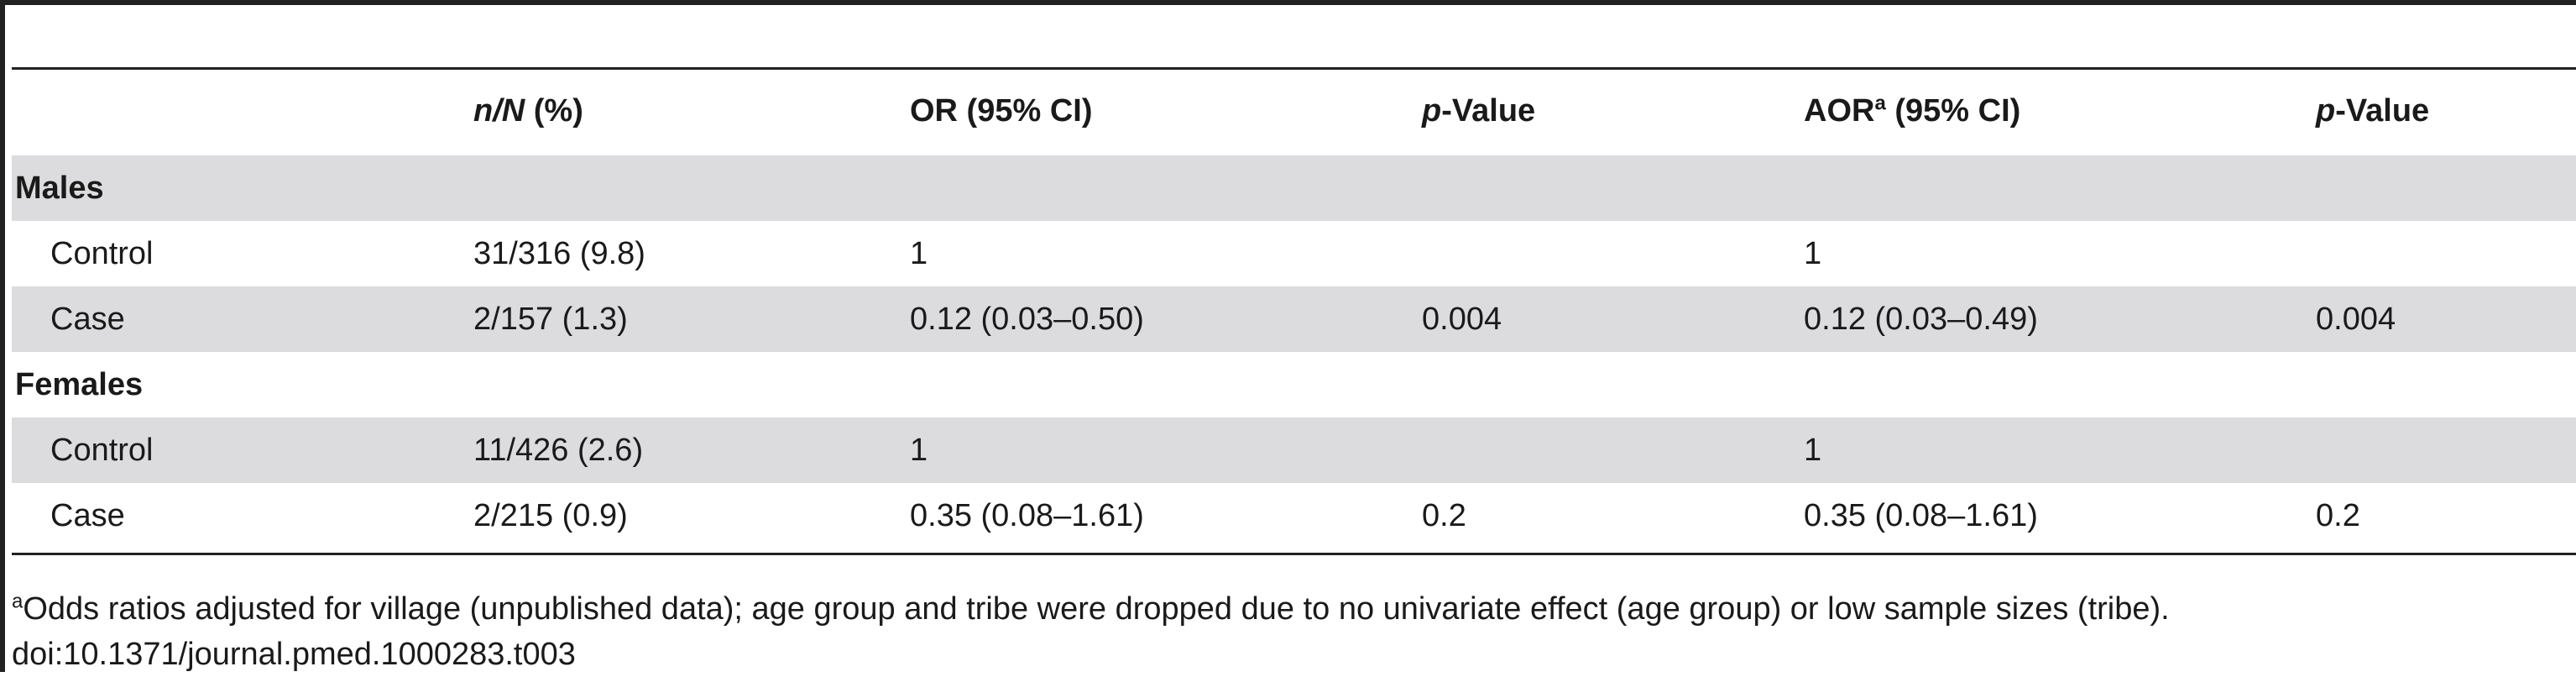  Describe the element at coordinates (294, 654) in the screenshot. I see `doi-text: doi:10.1371/journal.pmed.1000283.t003` at that location.